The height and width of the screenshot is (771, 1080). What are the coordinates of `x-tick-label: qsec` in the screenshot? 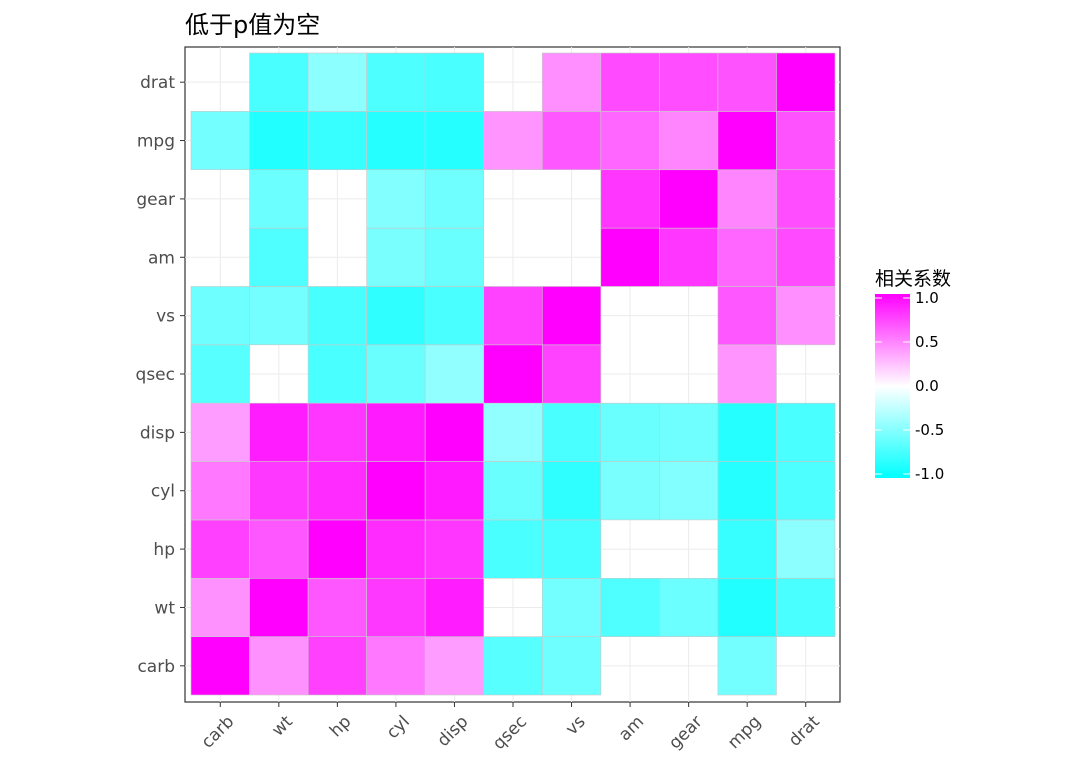 It's located at (510, 733).